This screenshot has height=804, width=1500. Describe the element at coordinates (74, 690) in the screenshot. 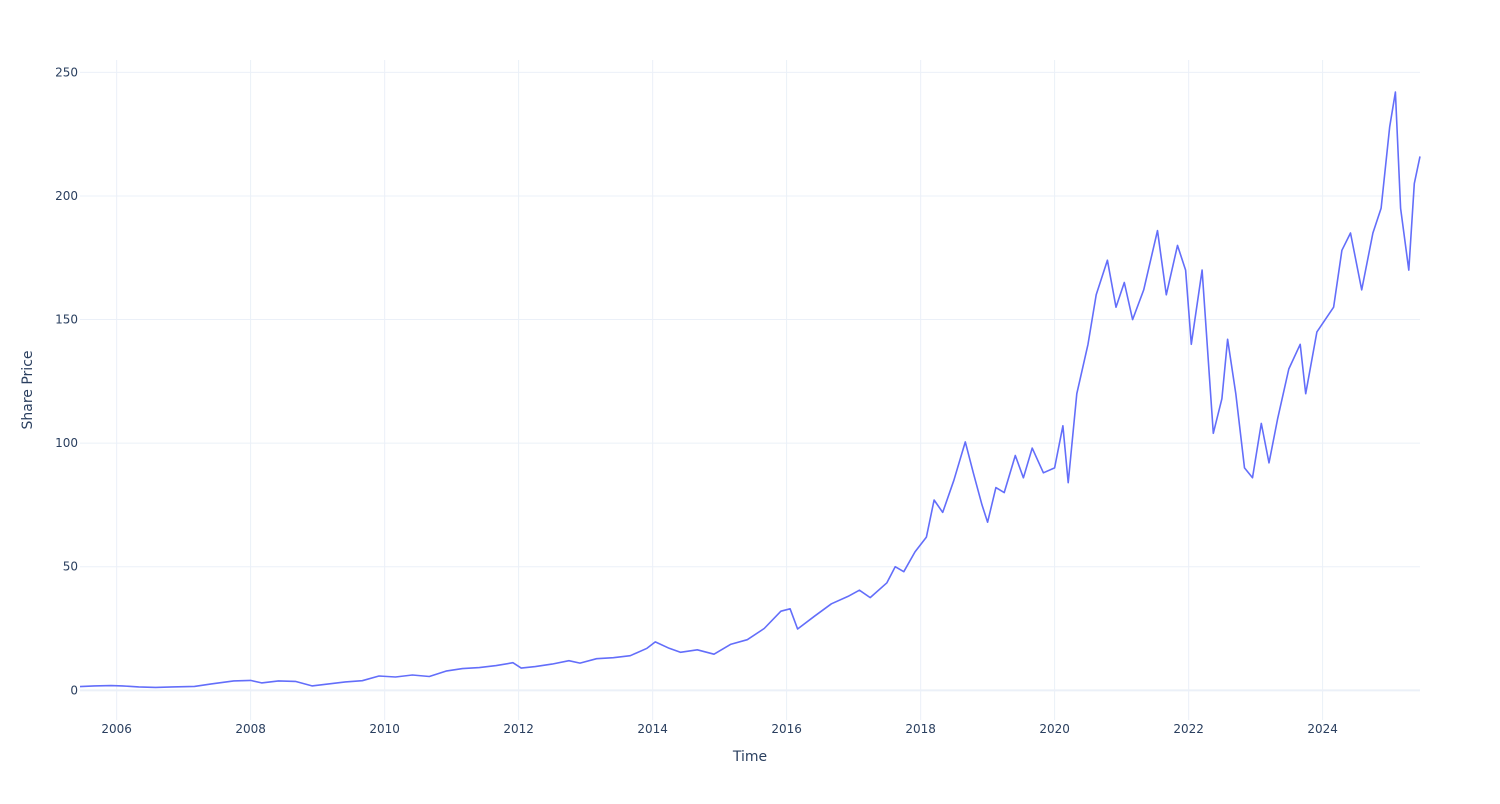

I see `y-tick-label: 0` at that location.